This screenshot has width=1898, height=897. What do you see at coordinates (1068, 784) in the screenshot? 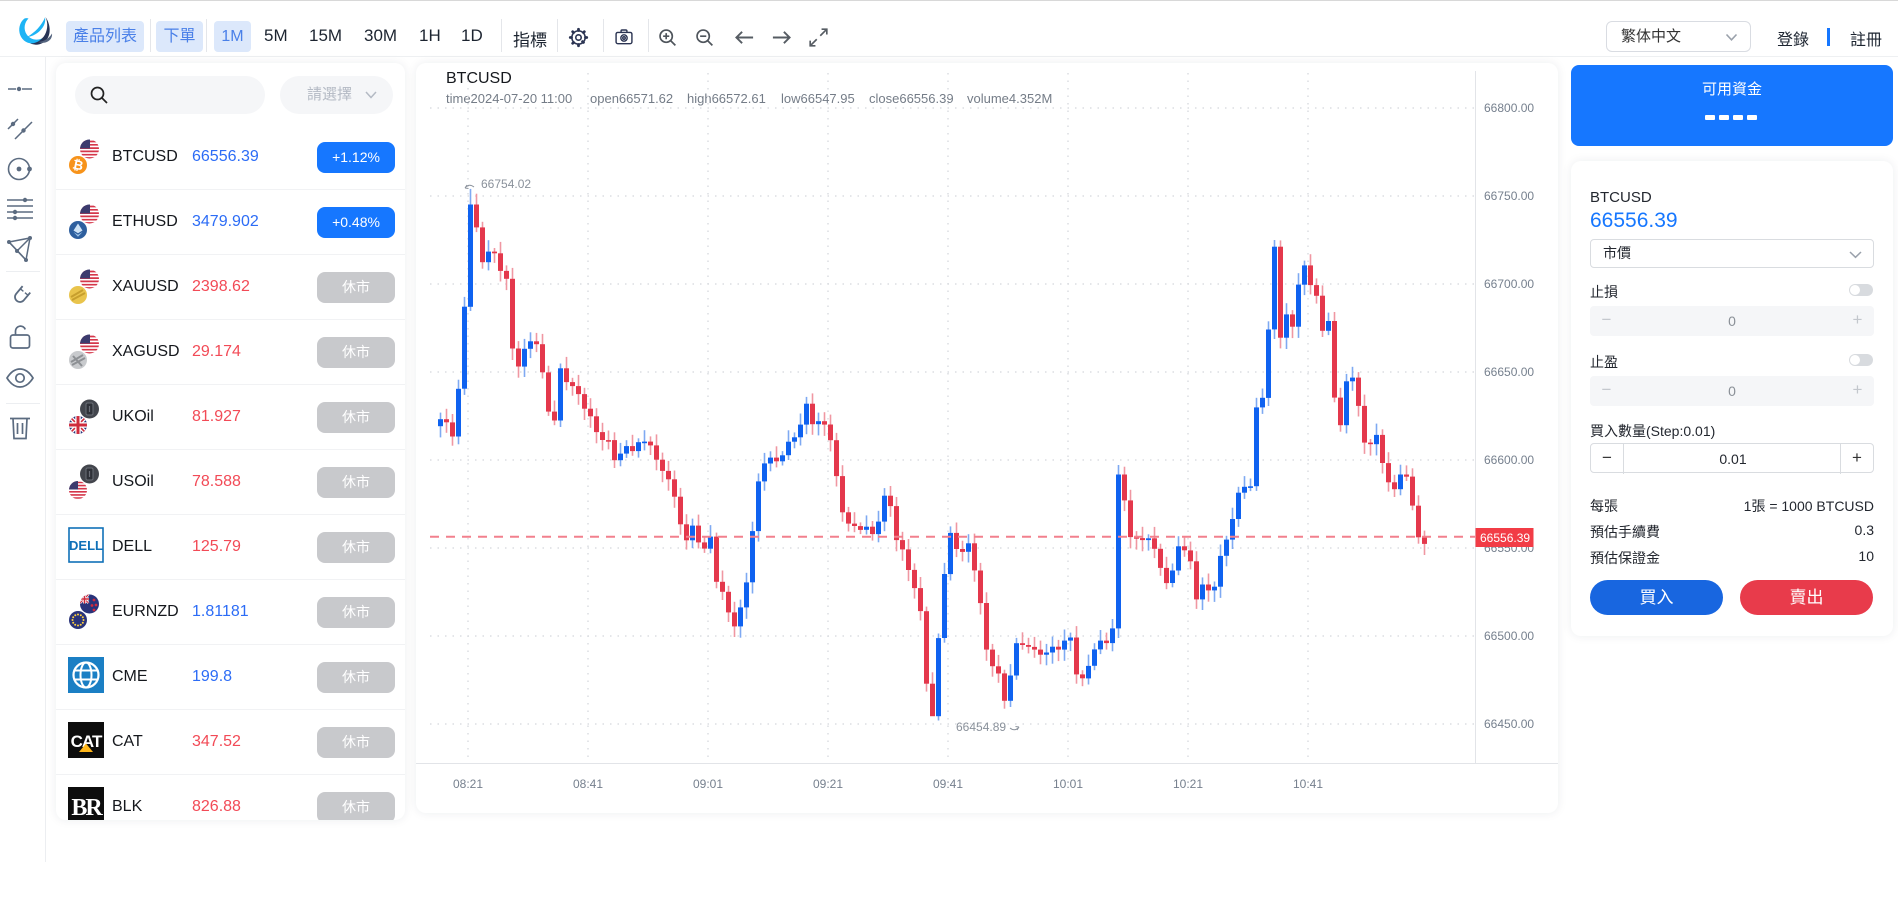
I see `svg-text: 10:01` at bounding box center [1068, 784].